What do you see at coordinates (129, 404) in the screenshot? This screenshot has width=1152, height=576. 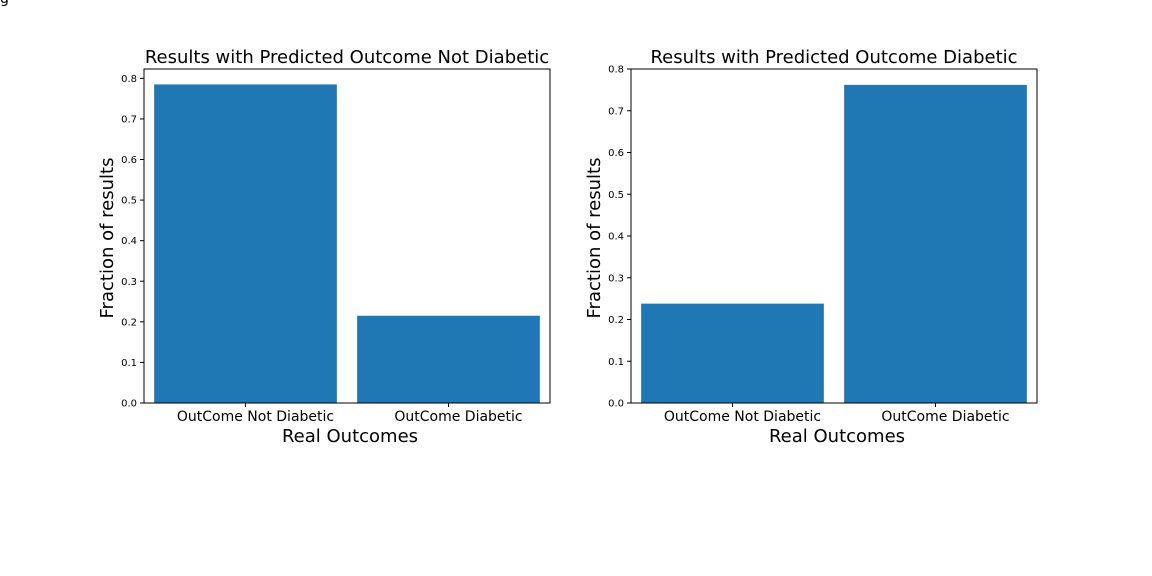 I see `left-ytick-label-0: 0.0` at bounding box center [129, 404].